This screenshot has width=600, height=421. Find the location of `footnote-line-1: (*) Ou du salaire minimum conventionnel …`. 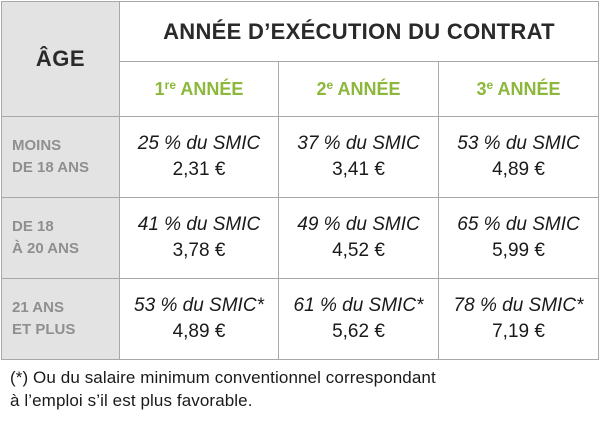

footnote-line-1: (*) Ou du salaire minimum conventionnel … is located at coordinates (223, 377).